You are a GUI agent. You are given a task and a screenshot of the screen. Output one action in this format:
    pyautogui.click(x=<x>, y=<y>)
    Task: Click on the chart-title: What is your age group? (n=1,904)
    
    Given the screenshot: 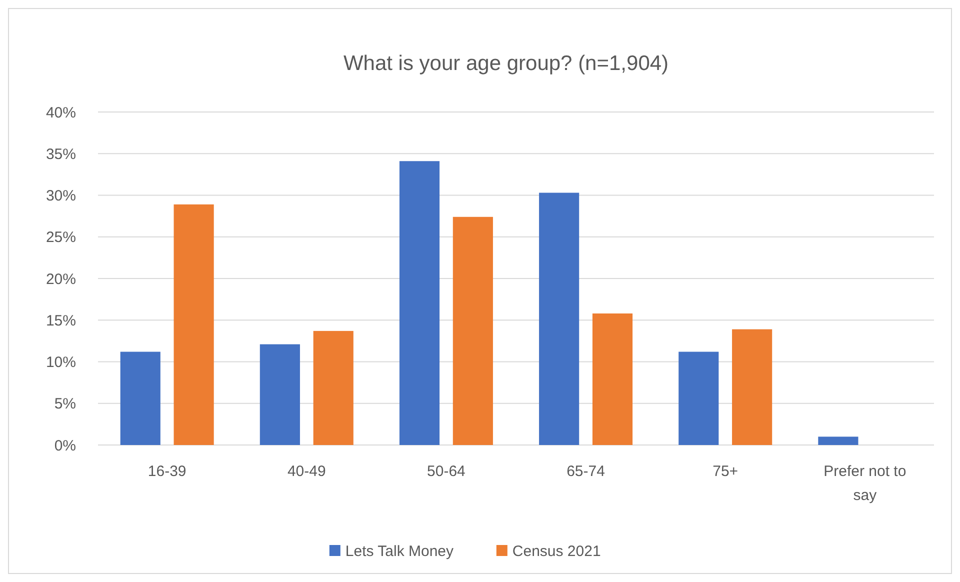 What is the action you would take?
    pyautogui.click(x=506, y=63)
    